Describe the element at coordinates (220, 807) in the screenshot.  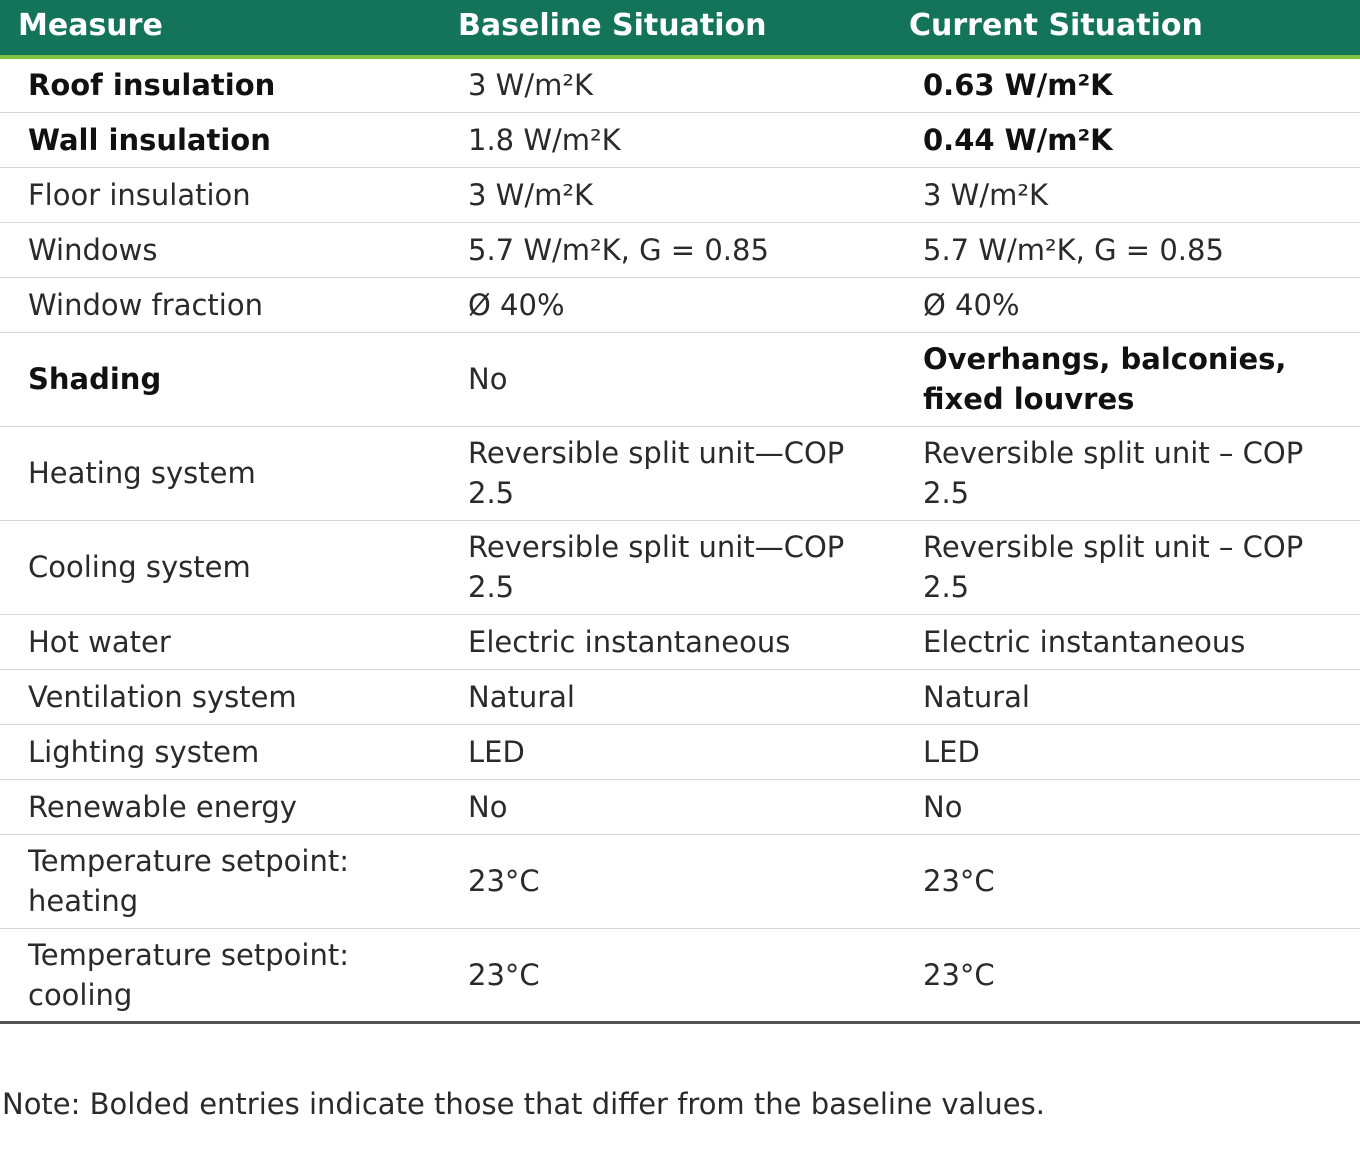
I see `cell-measure: Renewable energy` at that location.